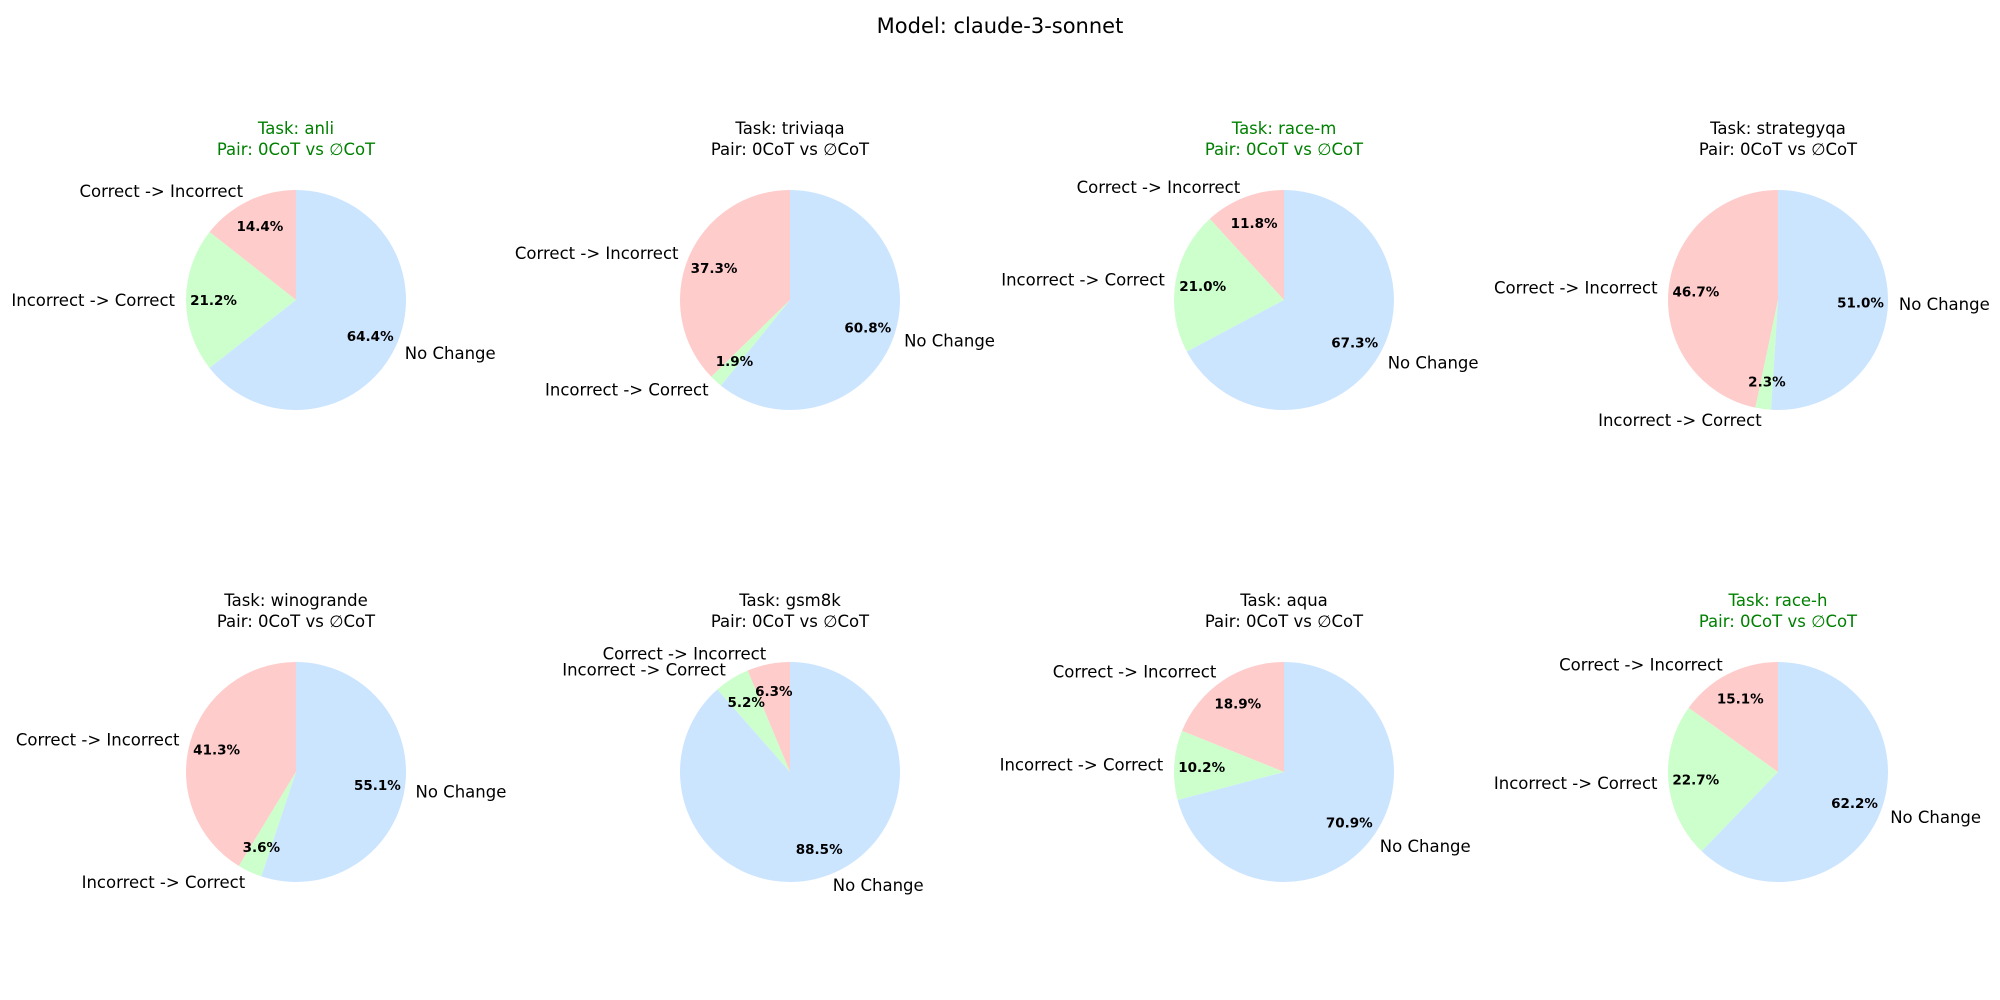 This screenshot has height=1000, width=2000. What do you see at coordinates (377, 786) in the screenshot?
I see `slice-percent-label: 55.1%` at bounding box center [377, 786].